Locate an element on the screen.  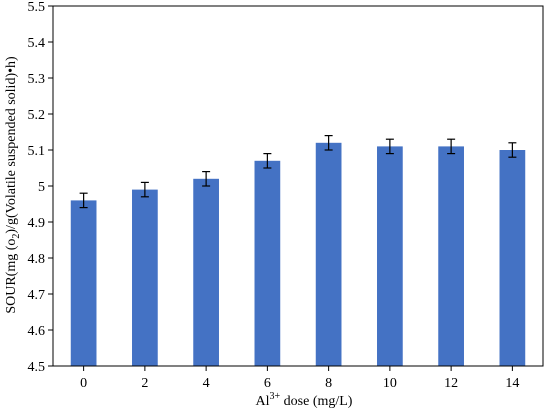
y-tick-label: 4.5 is located at coordinates (37, 367).